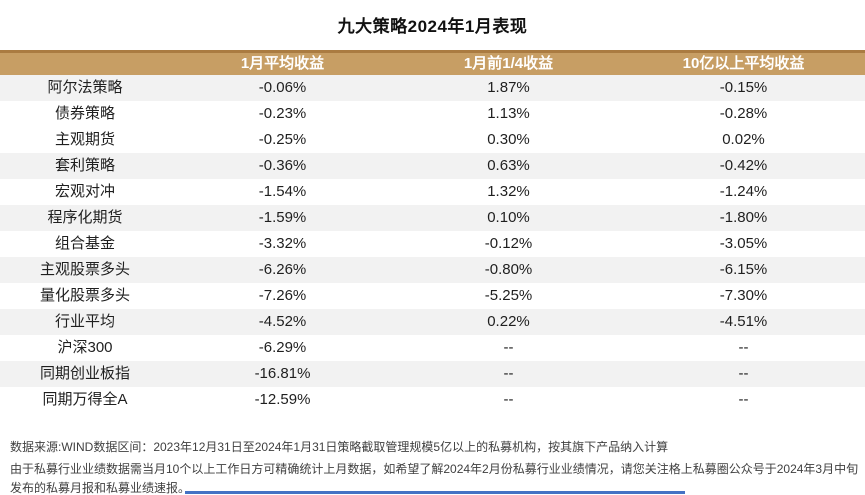 This screenshot has width=865, height=495. I want to click on table-row: 组合基金 -3.32% -0.12% -3.05%, so click(432, 244).